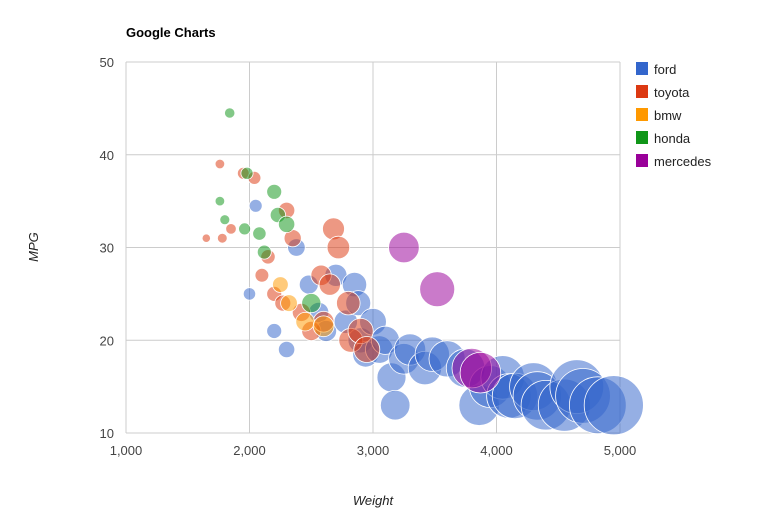 The height and width of the screenshot is (531, 769). What do you see at coordinates (107, 155) in the screenshot?
I see `y-tick-label: 40` at bounding box center [107, 155].